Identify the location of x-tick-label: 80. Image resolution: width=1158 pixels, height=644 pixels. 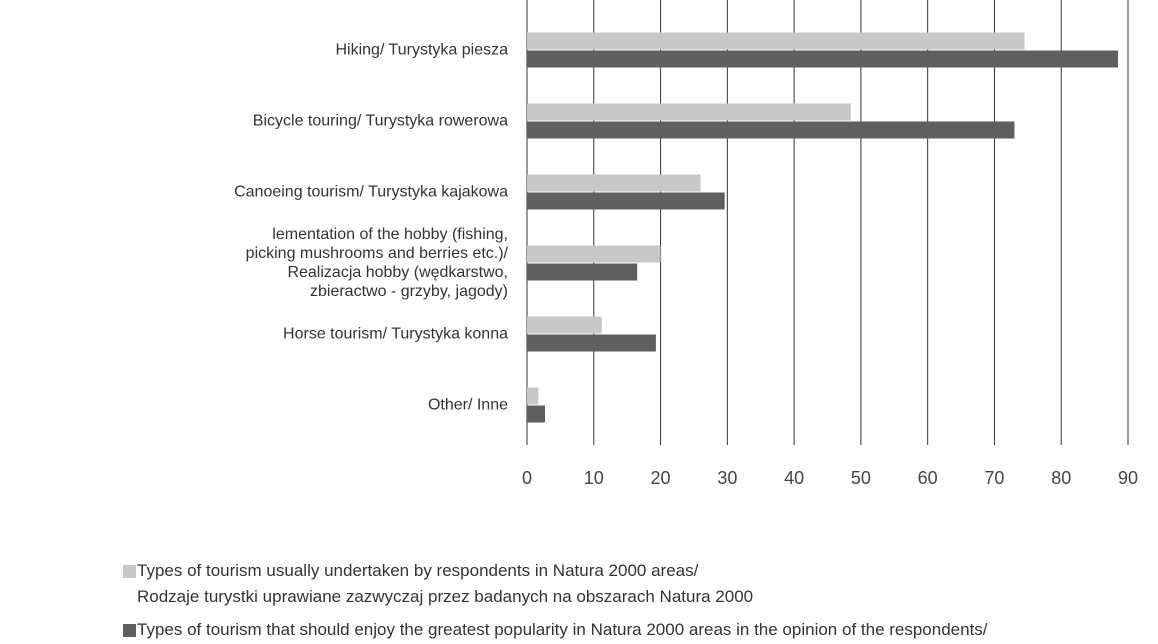
(1061, 478).